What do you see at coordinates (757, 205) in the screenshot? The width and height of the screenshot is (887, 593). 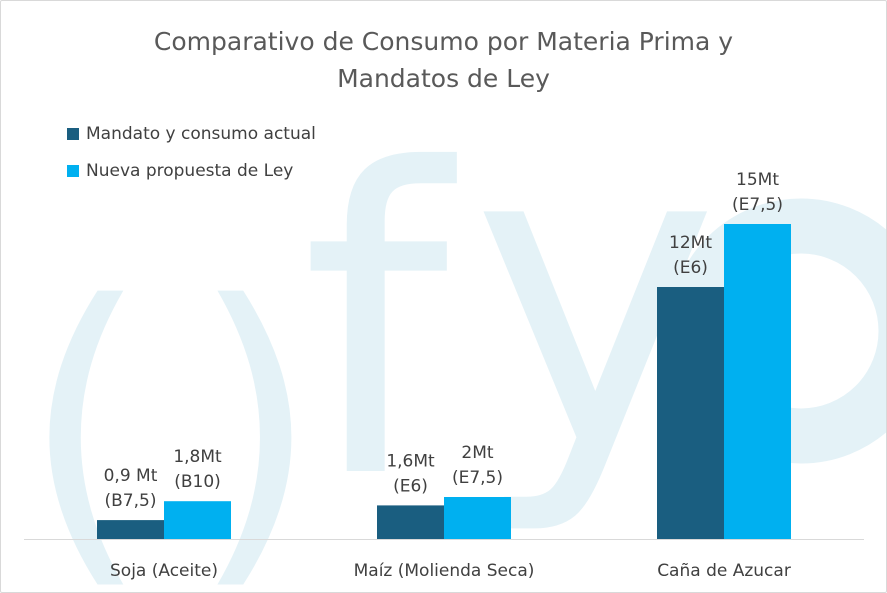 I see `data-label-proposal-2-line1: (E7,5)` at bounding box center [757, 205].